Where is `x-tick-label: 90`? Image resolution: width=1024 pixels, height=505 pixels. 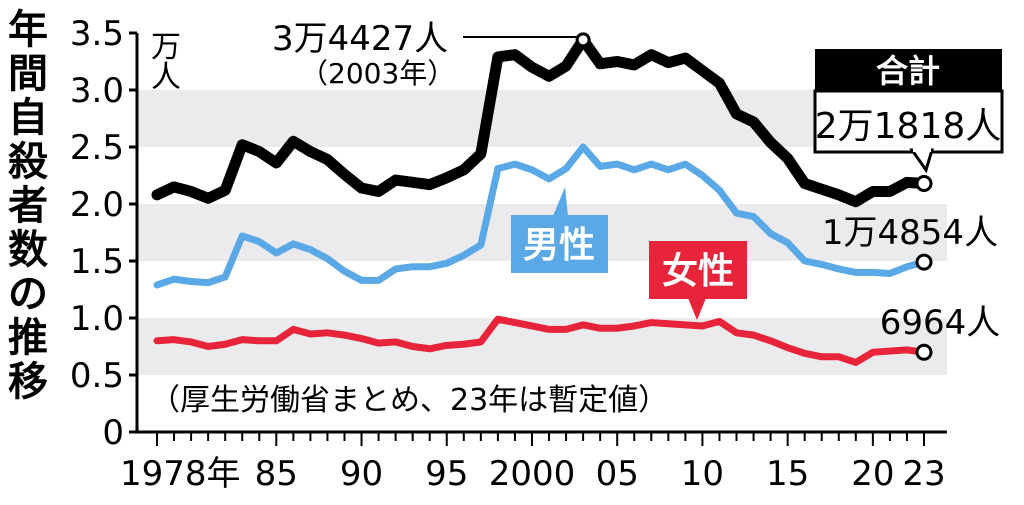 x-tick-label: 90 is located at coordinates (361, 474).